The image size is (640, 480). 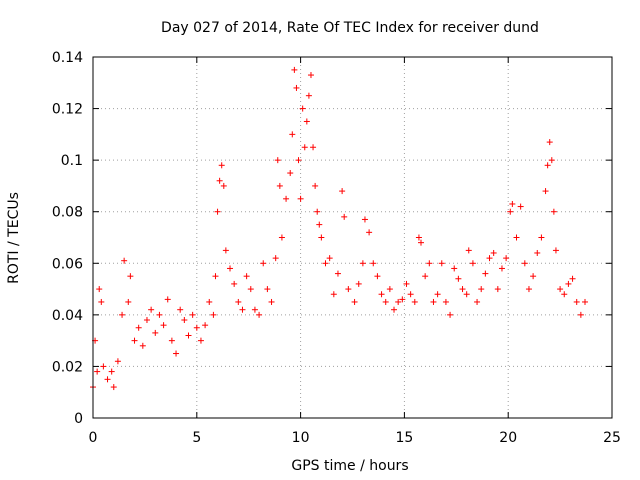 What do you see at coordinates (93, 438) in the screenshot?
I see `x-tick-label: 0` at bounding box center [93, 438].